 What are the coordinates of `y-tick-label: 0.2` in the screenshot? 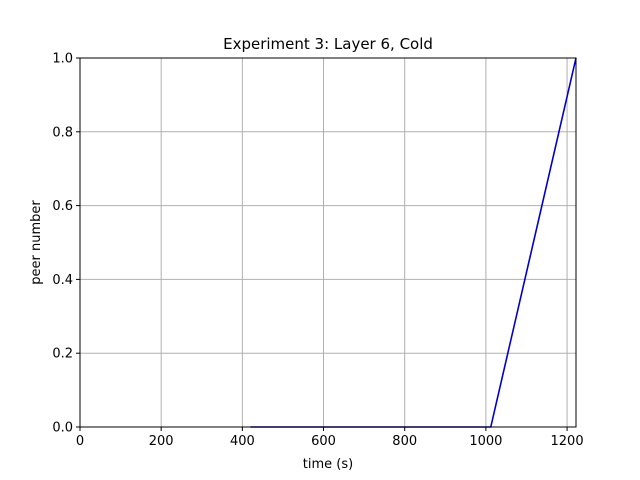 It's located at (62, 354).